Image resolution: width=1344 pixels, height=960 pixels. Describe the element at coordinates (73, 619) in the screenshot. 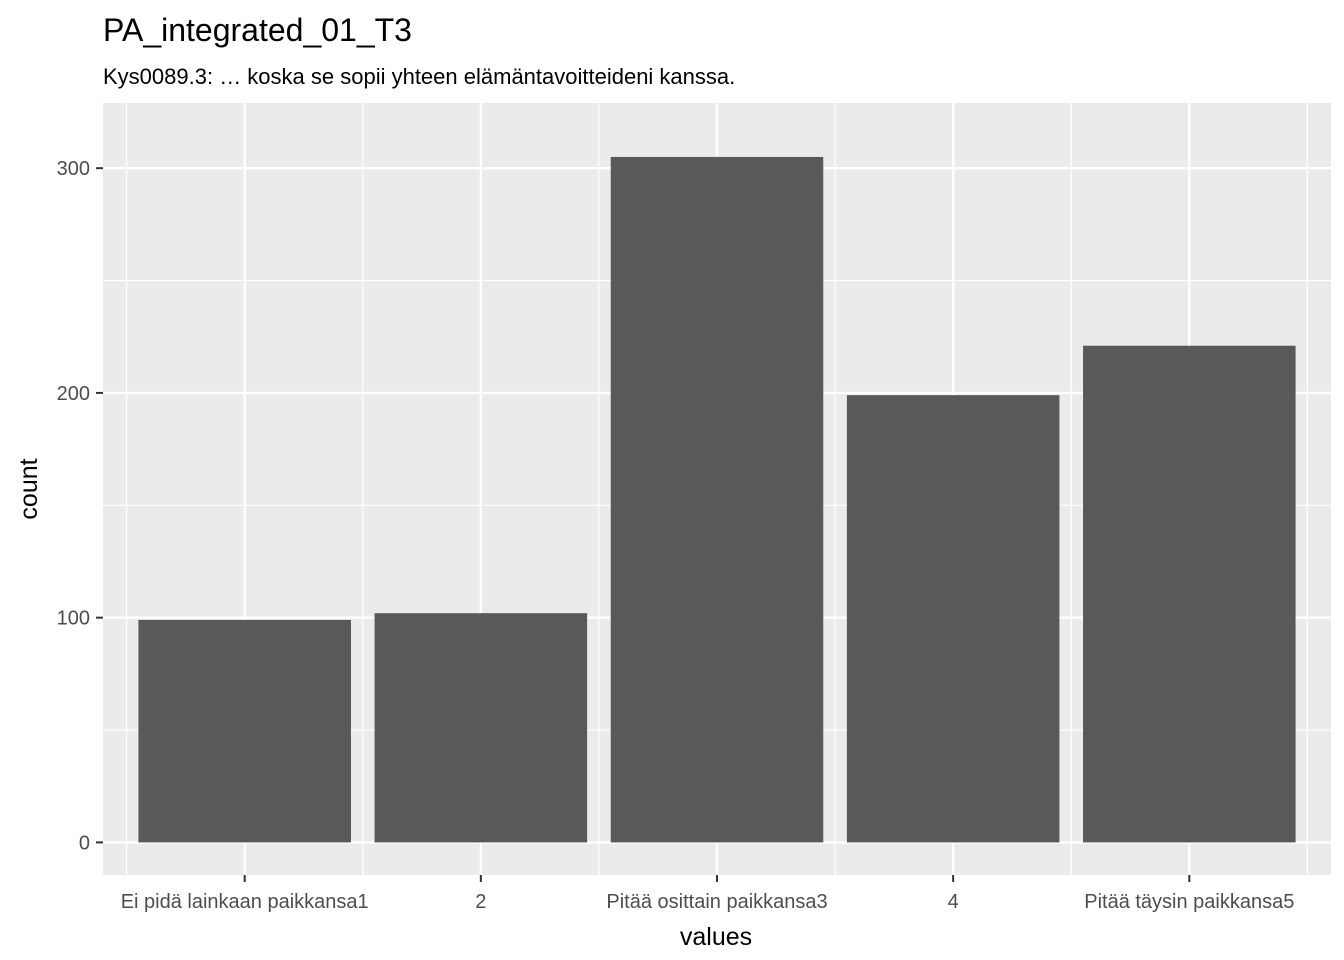

I see `y-tick-label: 100` at that location.